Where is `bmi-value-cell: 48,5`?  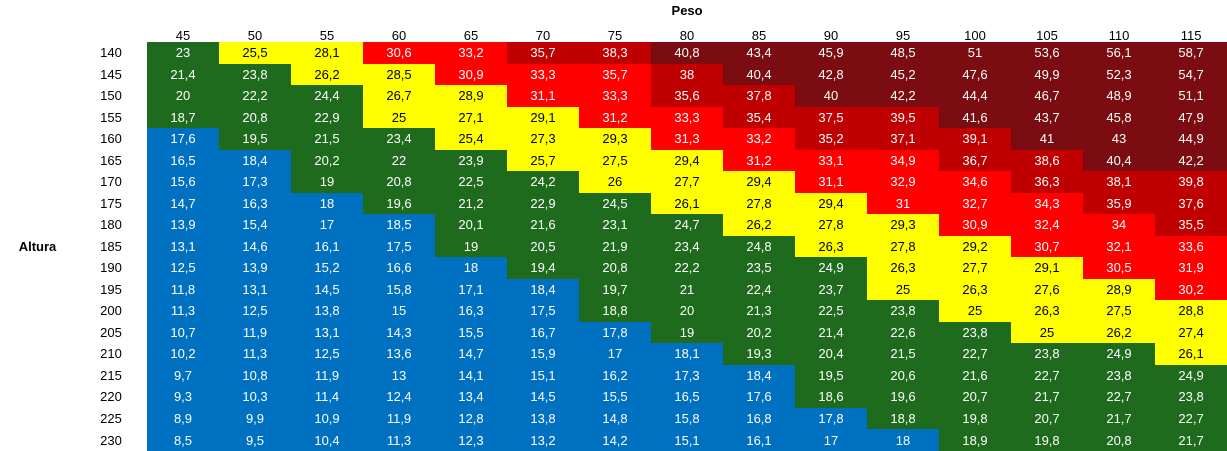 bmi-value-cell: 48,5 is located at coordinates (903, 53).